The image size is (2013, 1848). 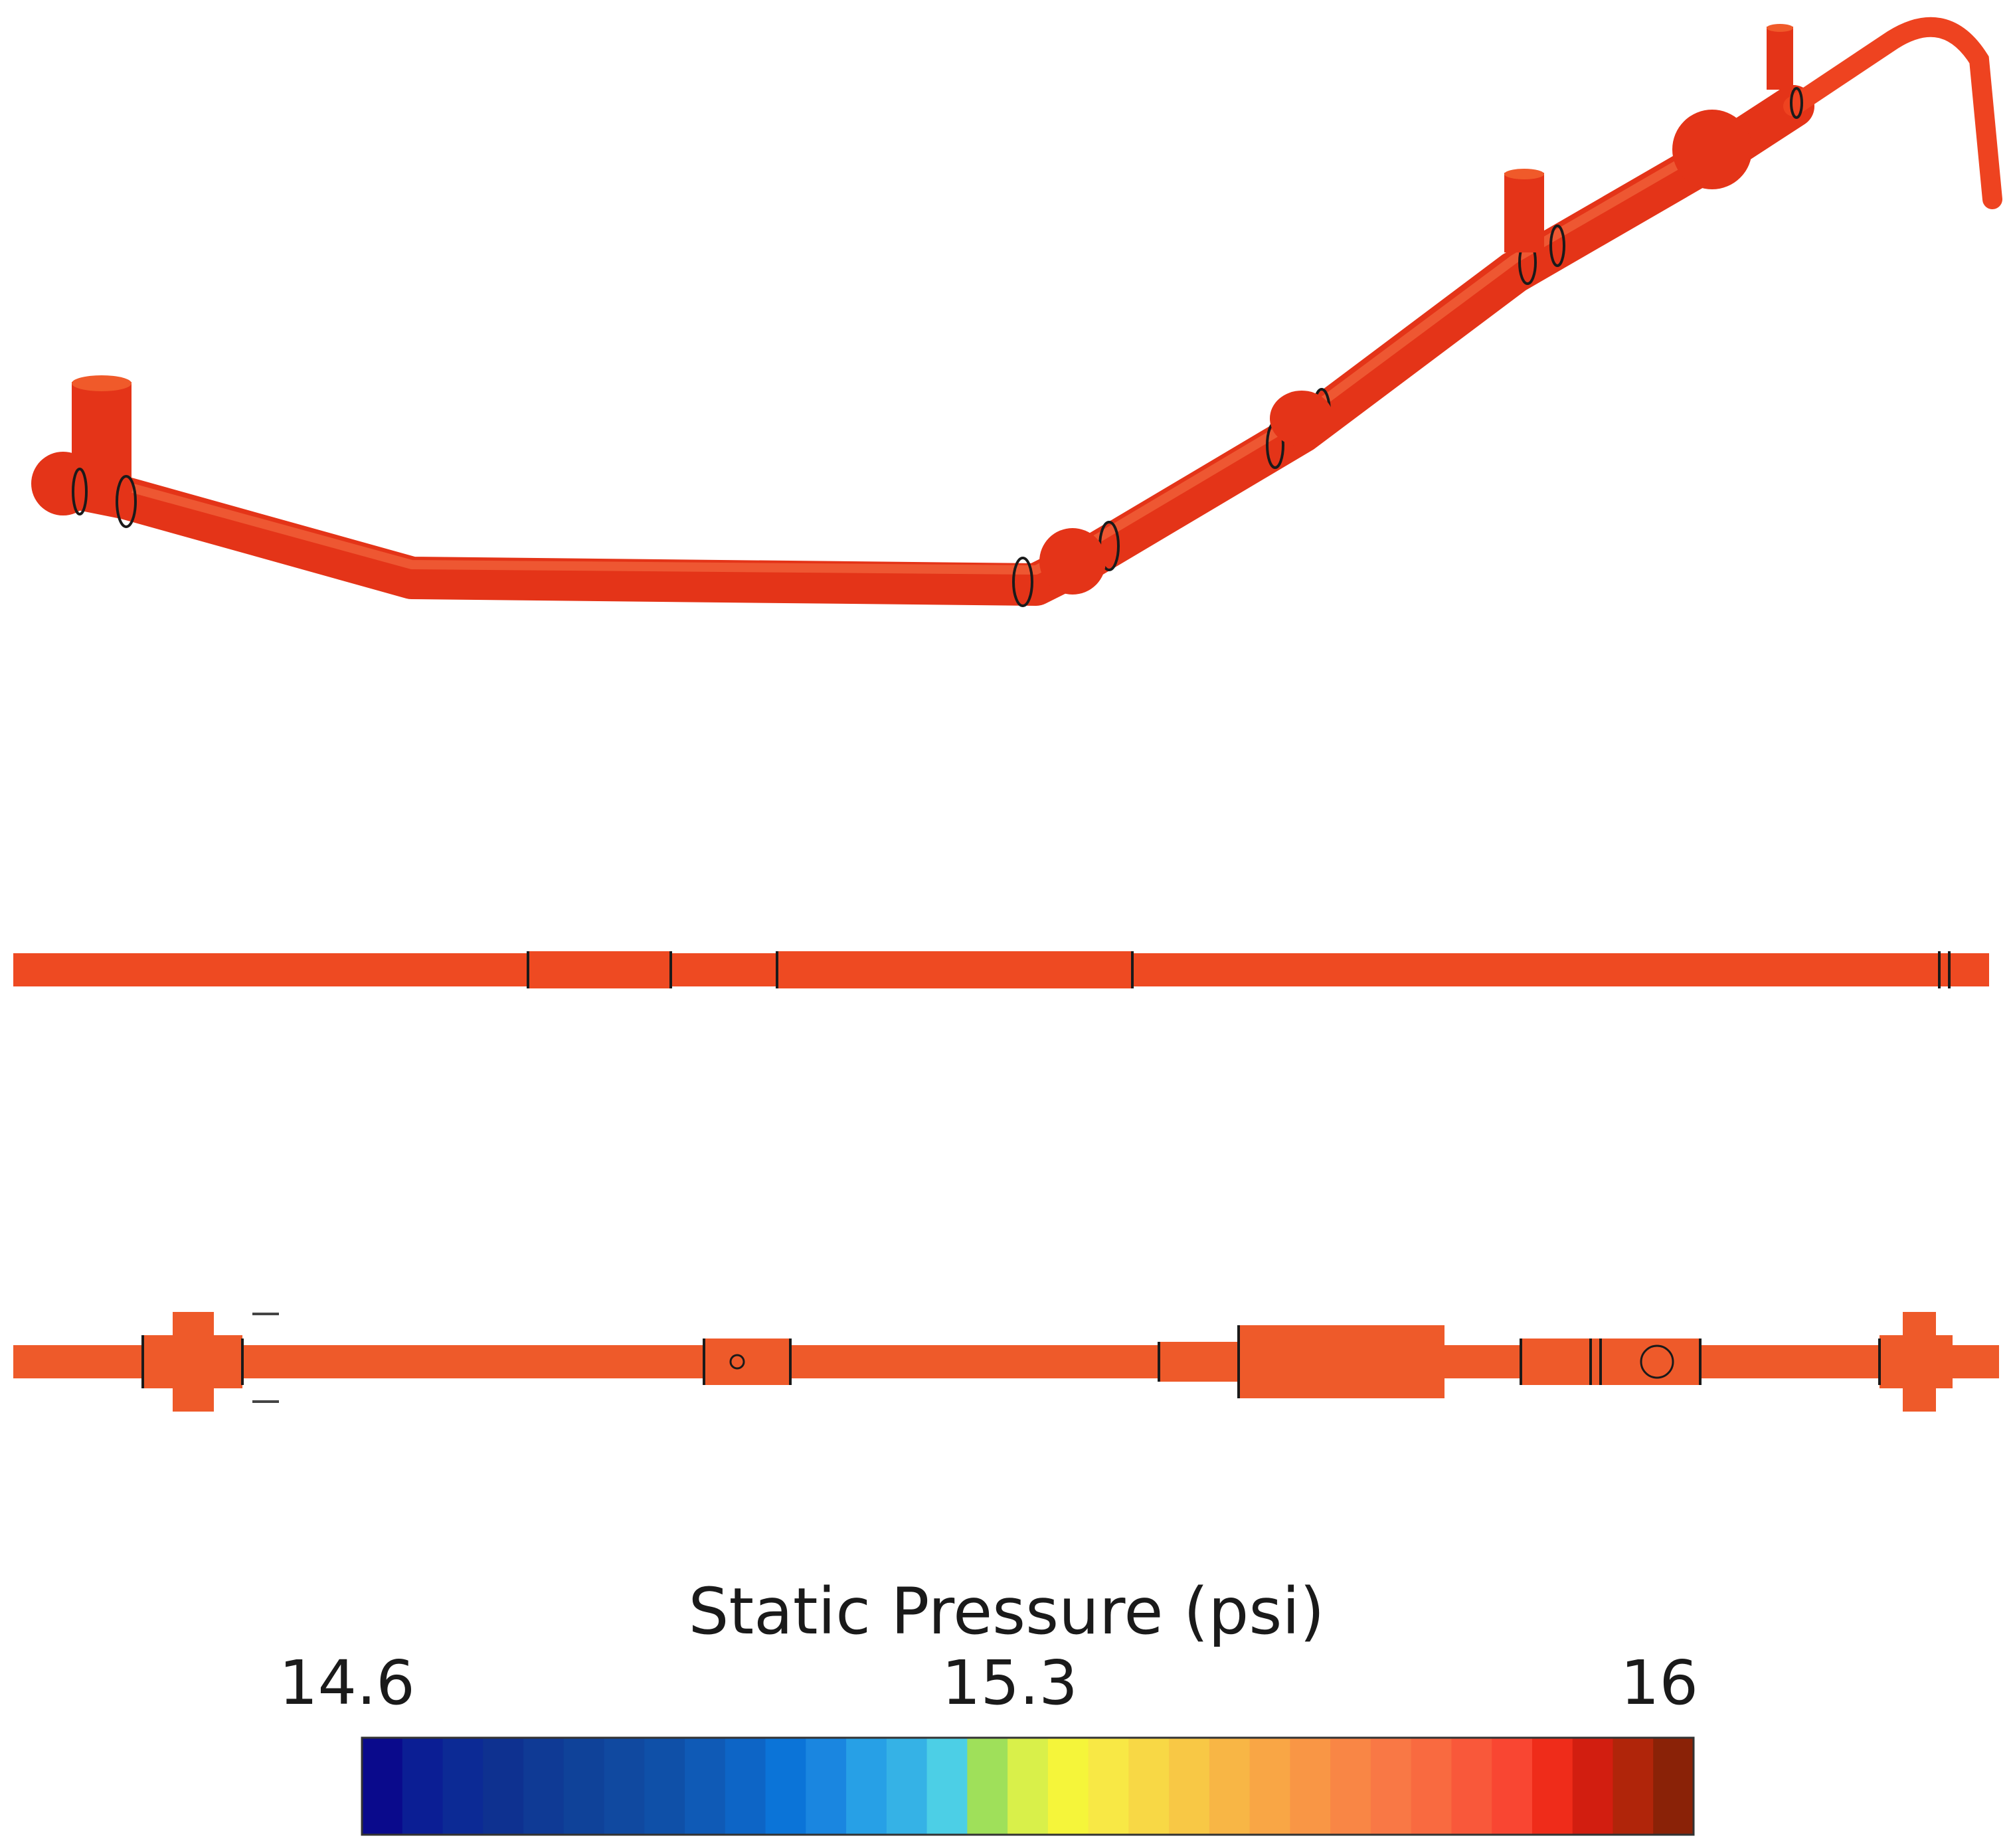 I want to click on elbow-fitting-bend, so click(x=1073, y=561).